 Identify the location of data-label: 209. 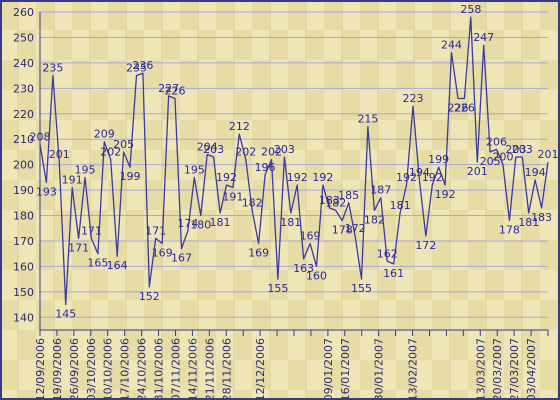
(104, 134).